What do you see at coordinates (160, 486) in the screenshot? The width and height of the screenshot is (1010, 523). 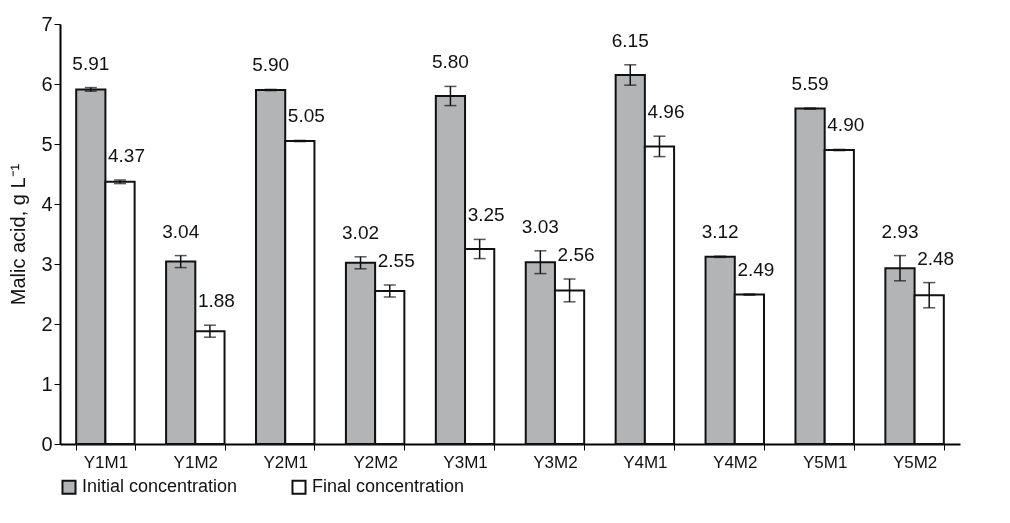 I see `legend-label: Initial concentration` at bounding box center [160, 486].